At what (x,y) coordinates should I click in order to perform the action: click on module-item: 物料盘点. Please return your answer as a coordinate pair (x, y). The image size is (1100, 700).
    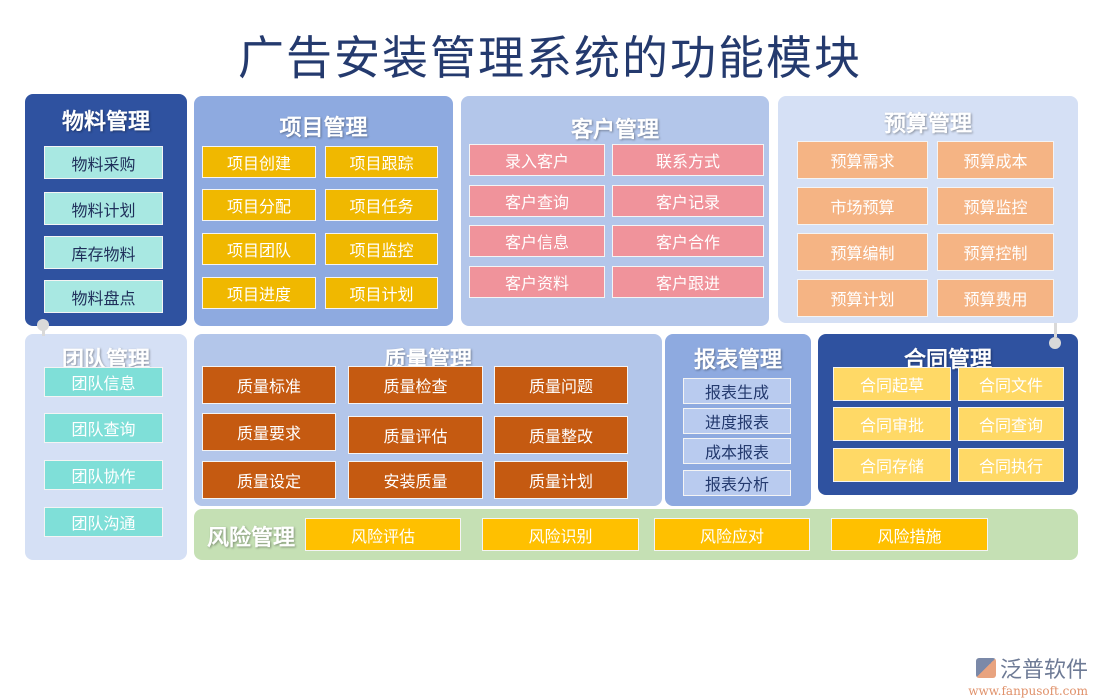
    Looking at the image, I should click on (103, 296).